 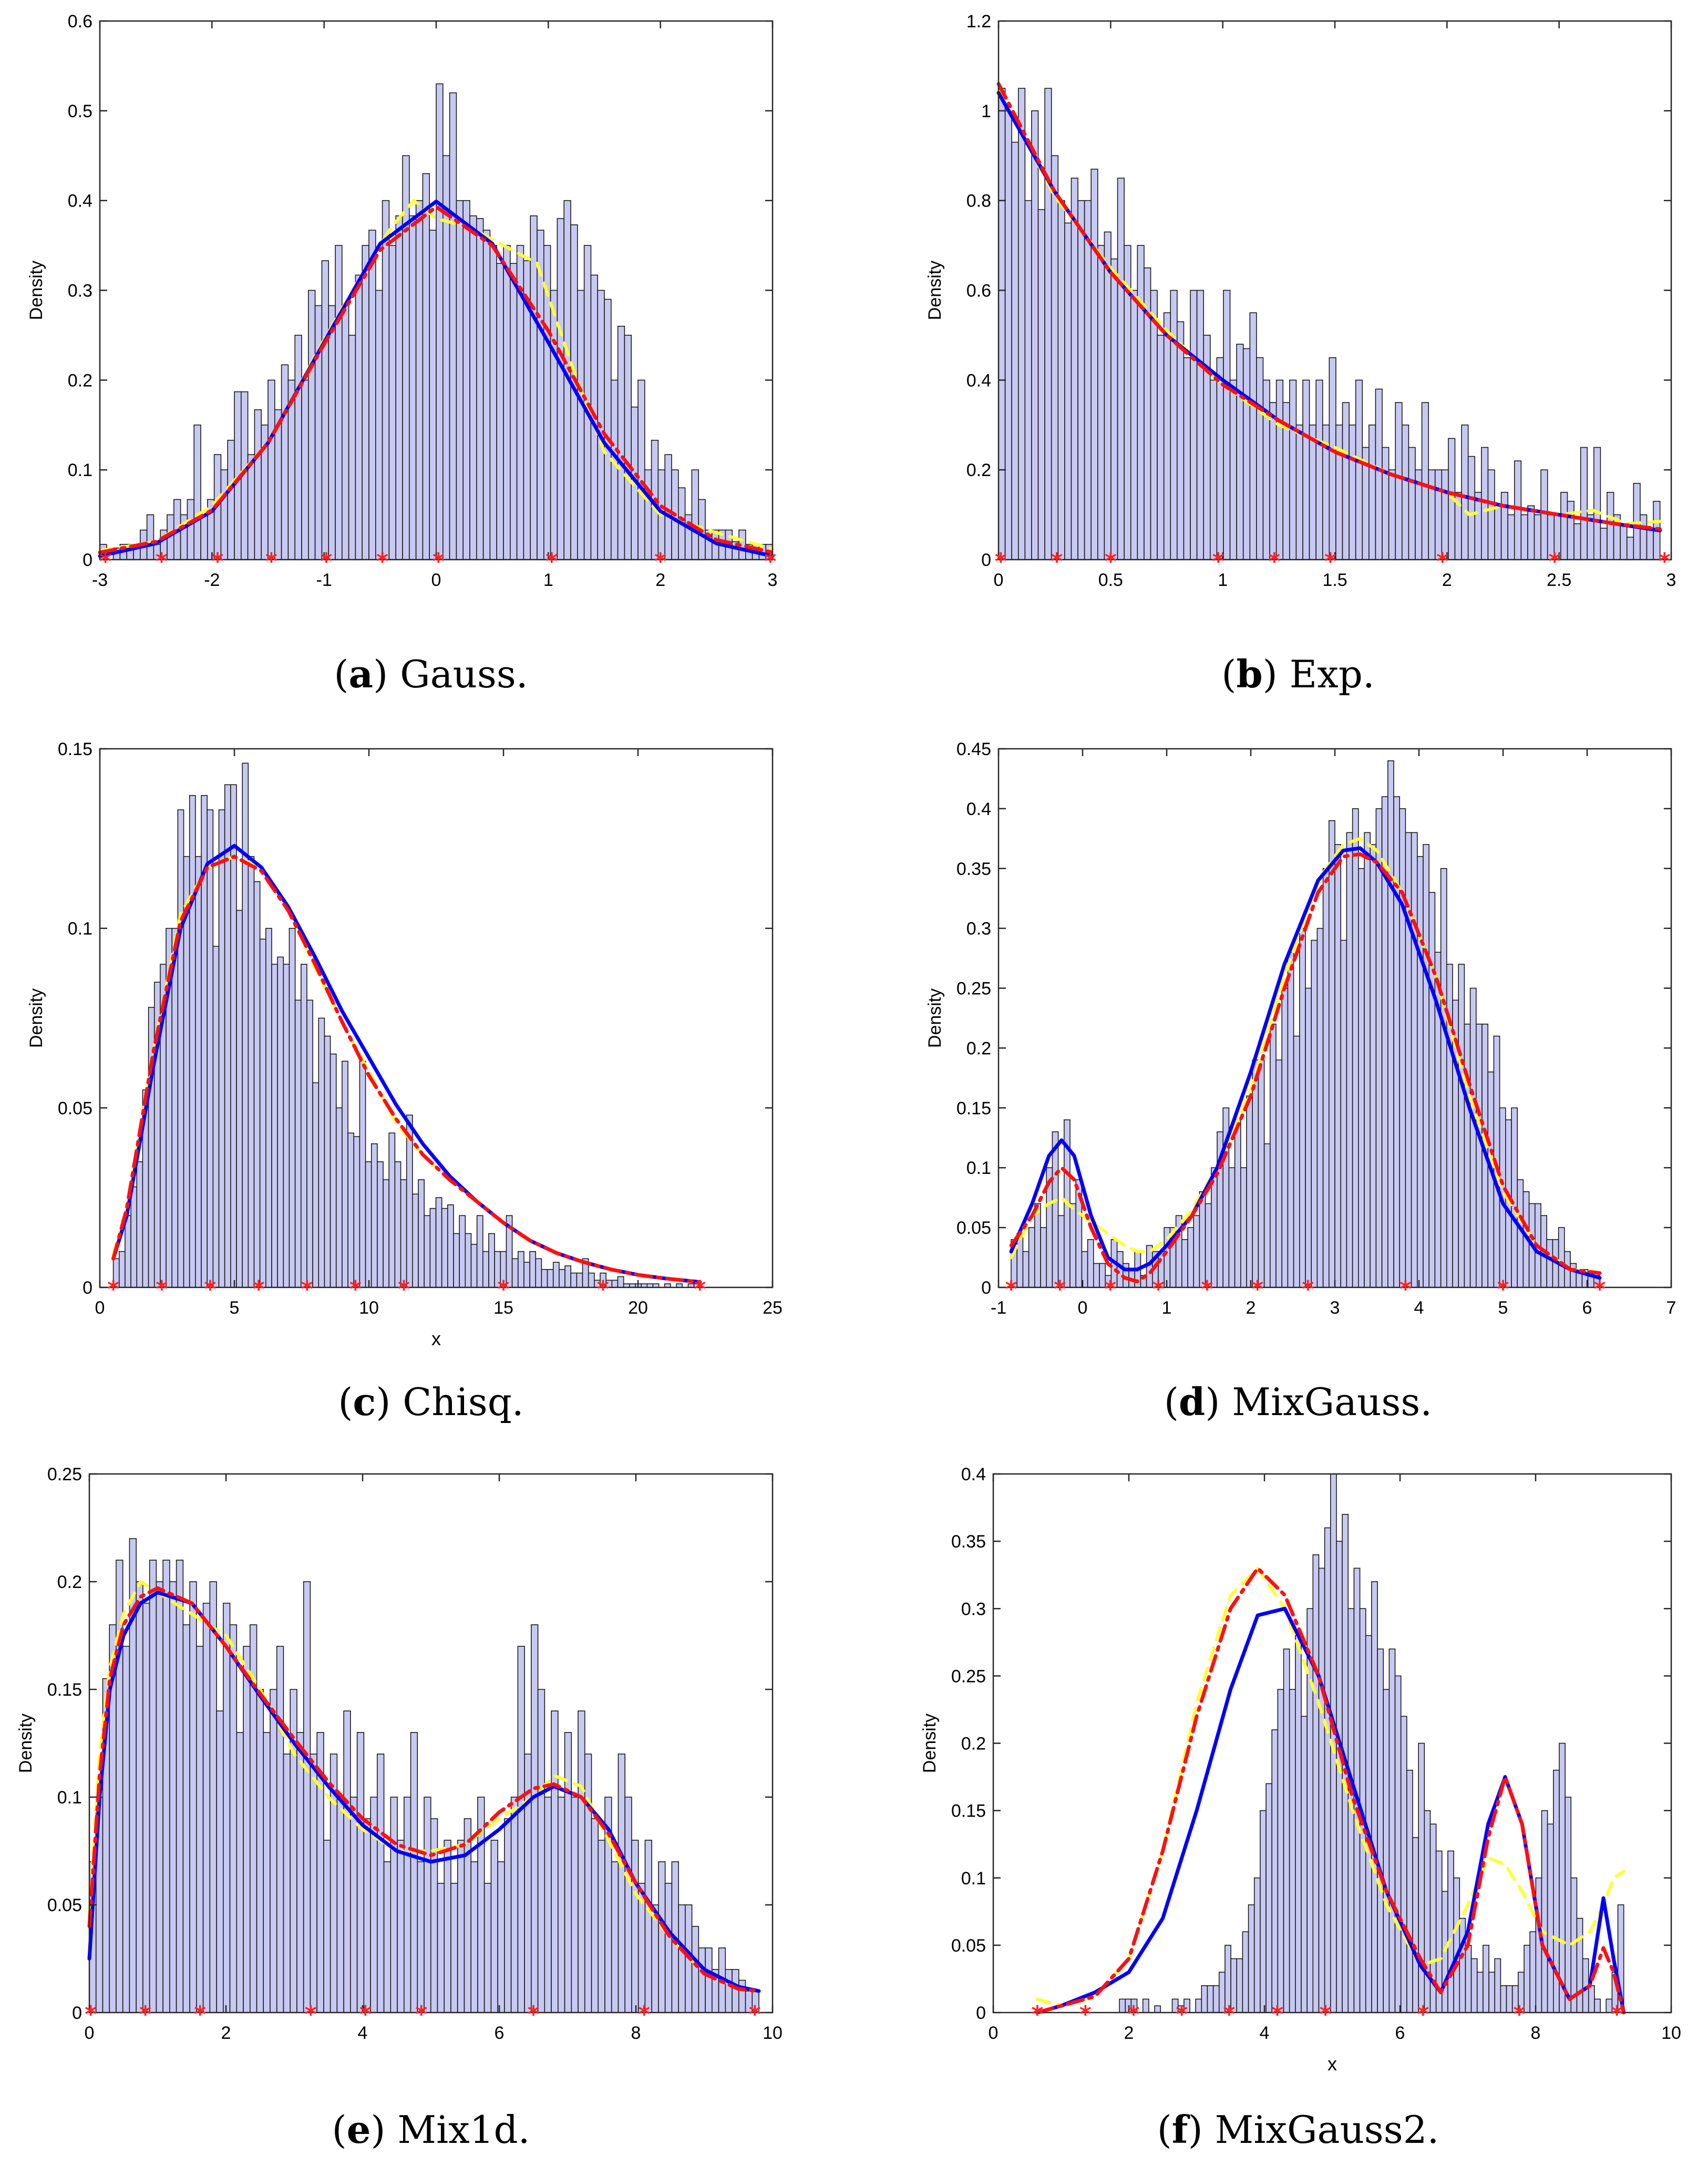 What do you see at coordinates (361, 674) in the screenshot?
I see `caption-a-letter: a` at bounding box center [361, 674].